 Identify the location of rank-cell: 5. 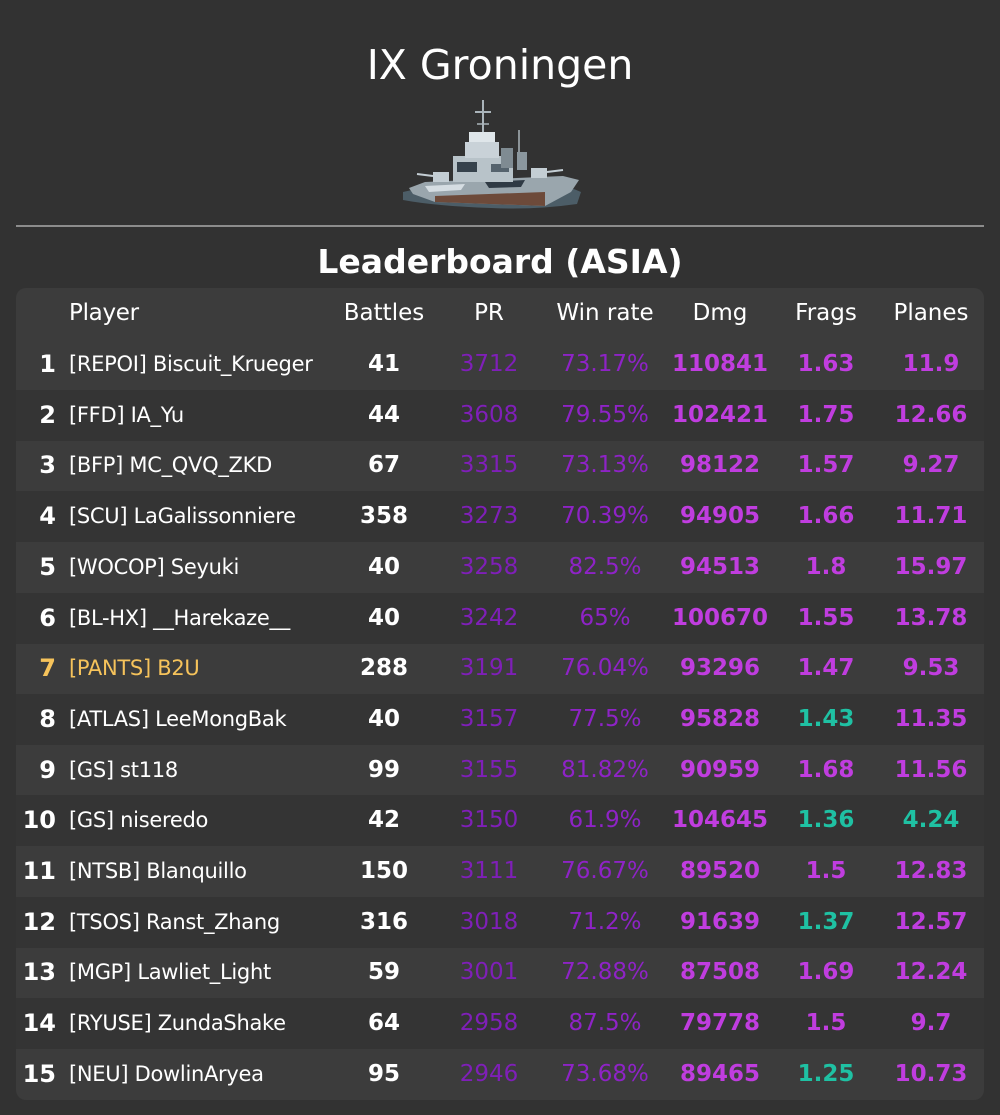
(47, 566).